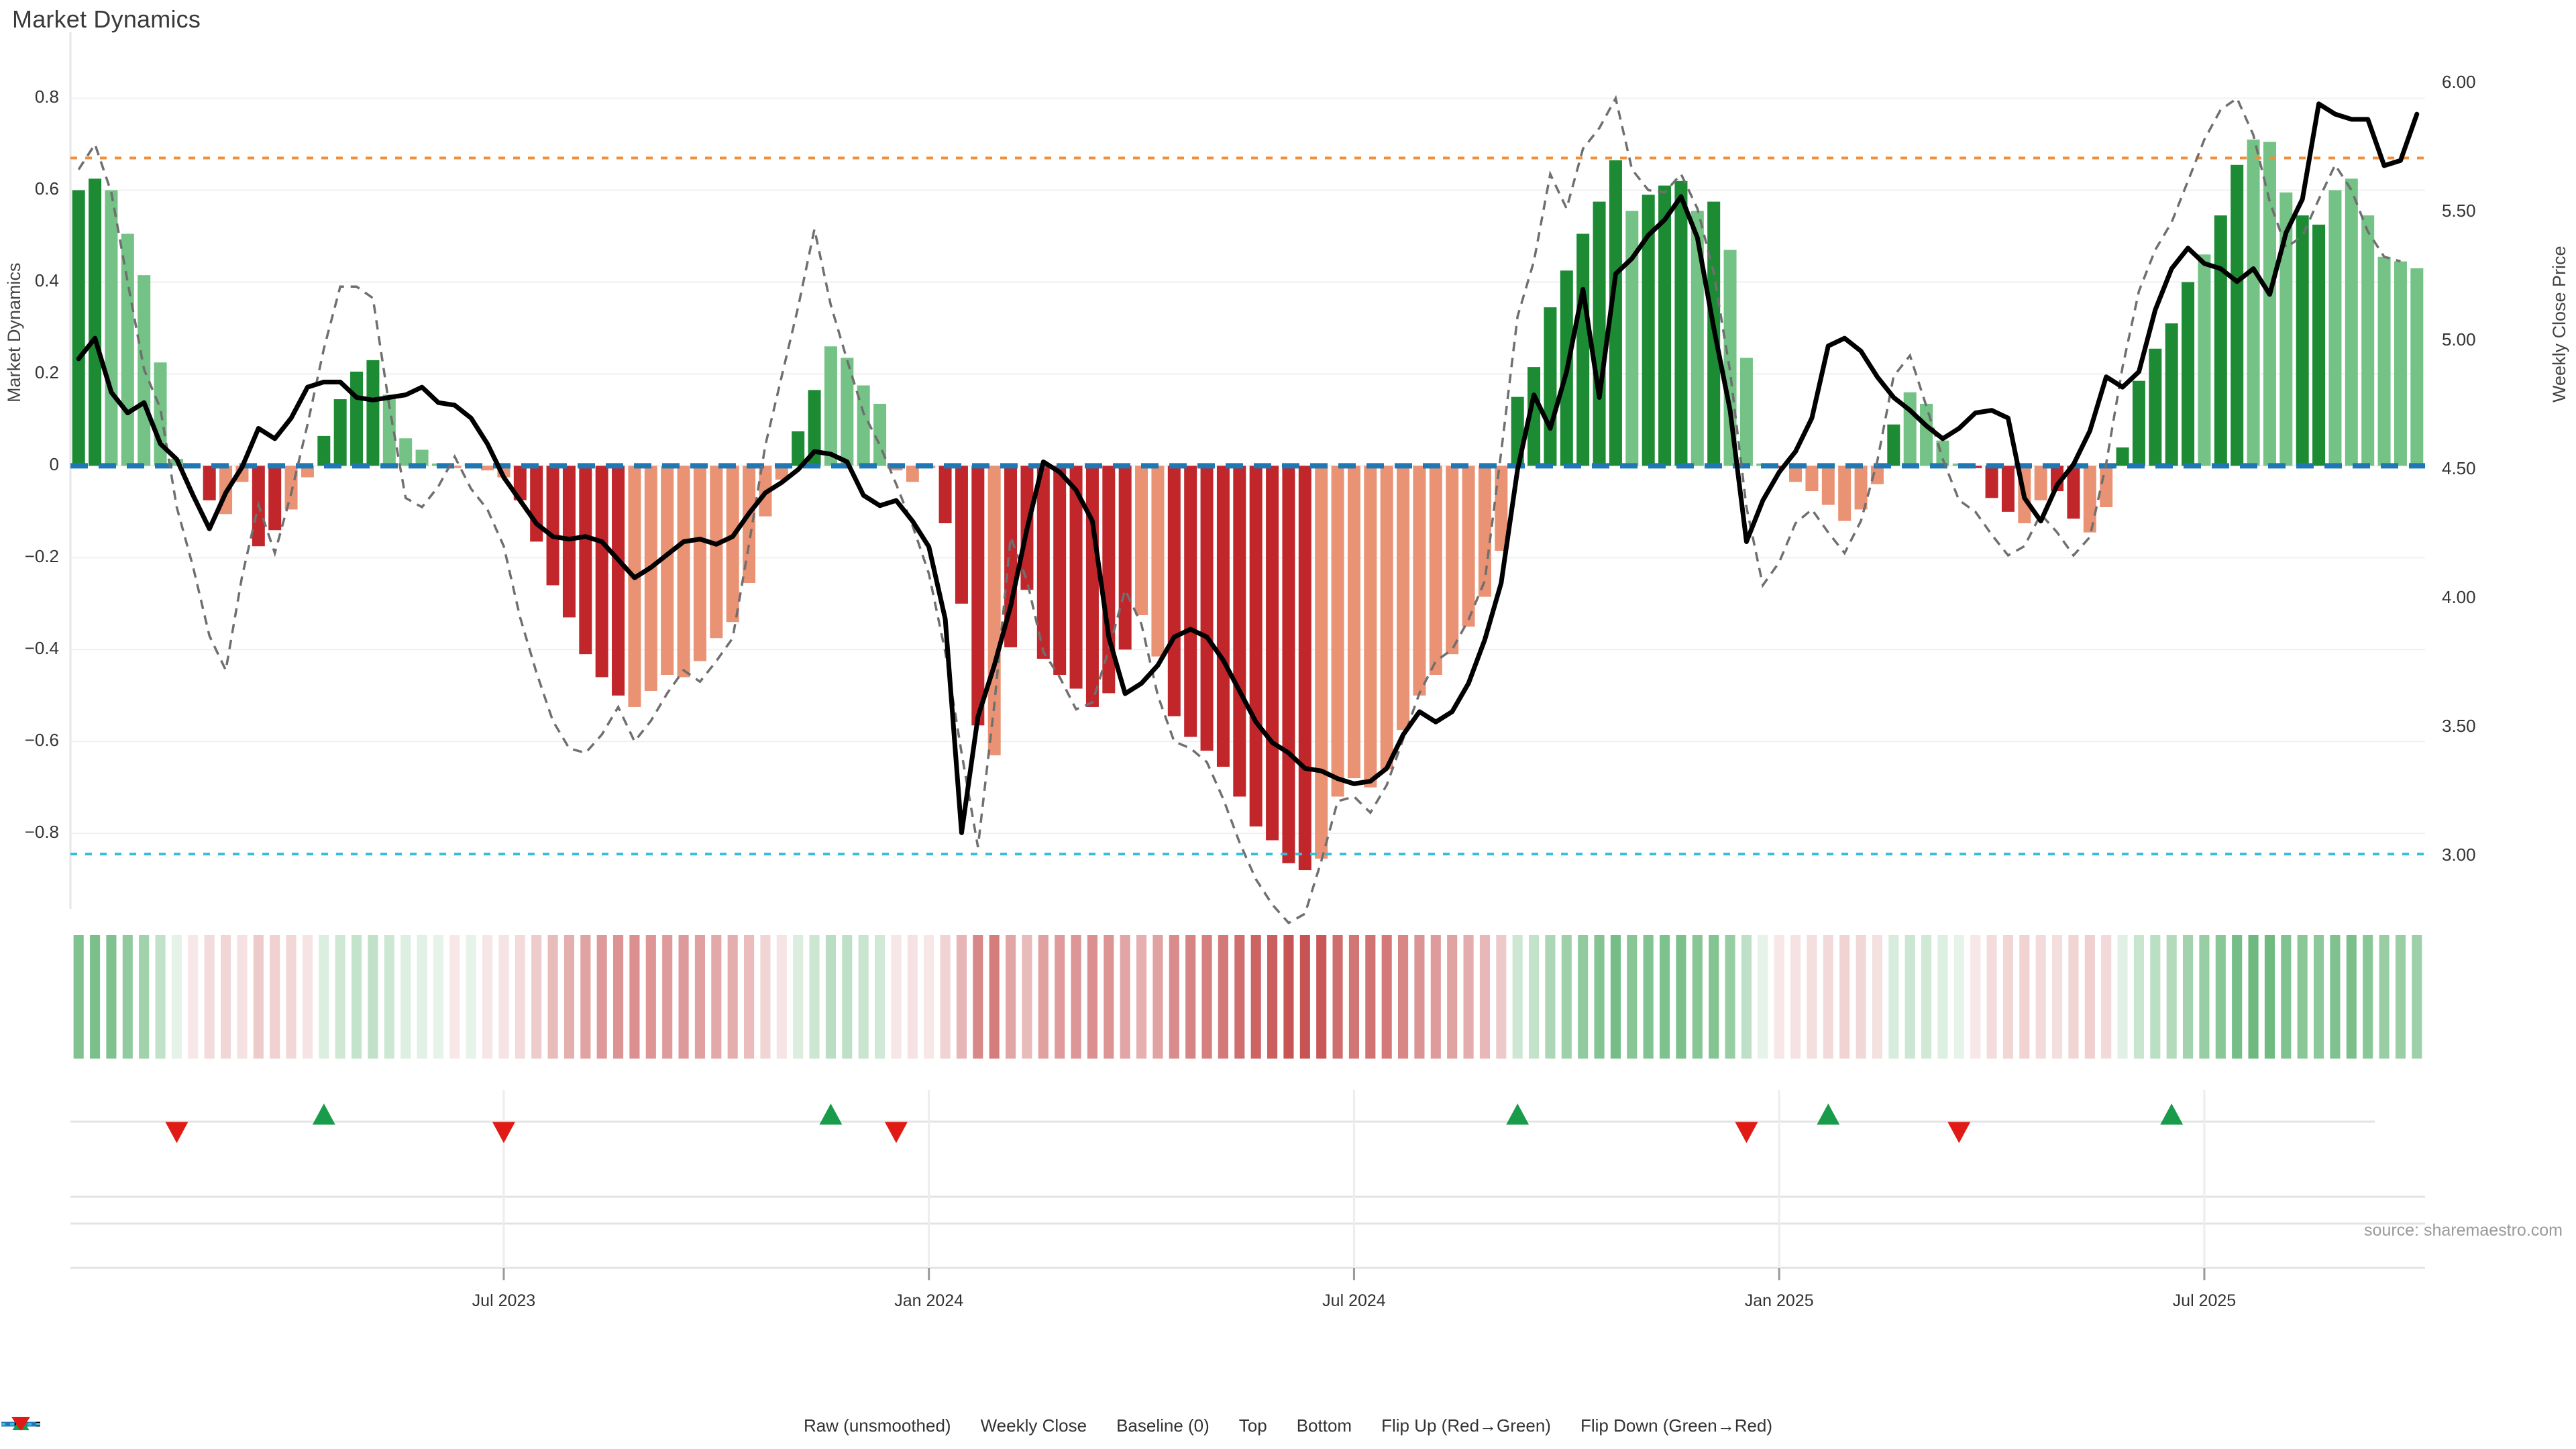 The image size is (2576, 1449). Describe the element at coordinates (2459, 82) in the screenshot. I see `y-axis-right-tick: 6.00` at that location.